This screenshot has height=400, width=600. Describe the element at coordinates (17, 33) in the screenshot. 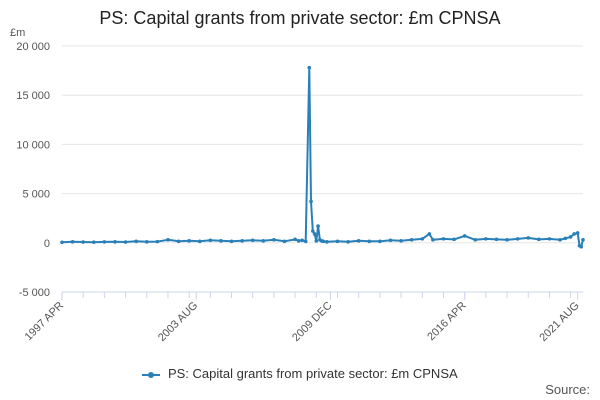

I see `y-axis-unit-label: £m` at that location.